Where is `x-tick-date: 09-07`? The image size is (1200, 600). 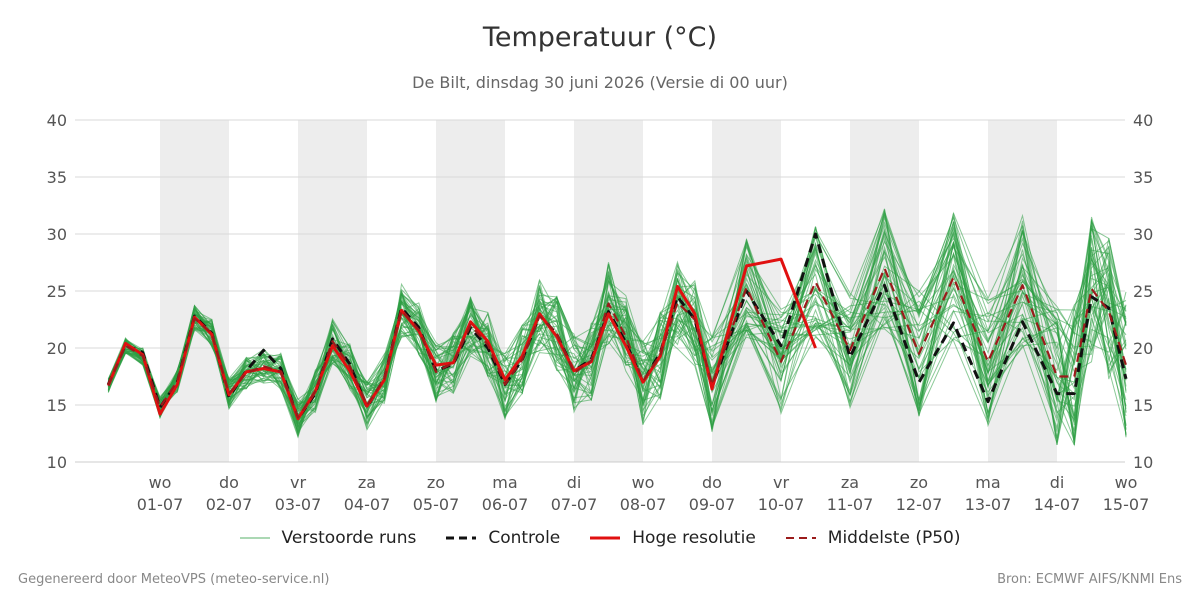
x-tick-date: 09-07 is located at coordinates (712, 504).